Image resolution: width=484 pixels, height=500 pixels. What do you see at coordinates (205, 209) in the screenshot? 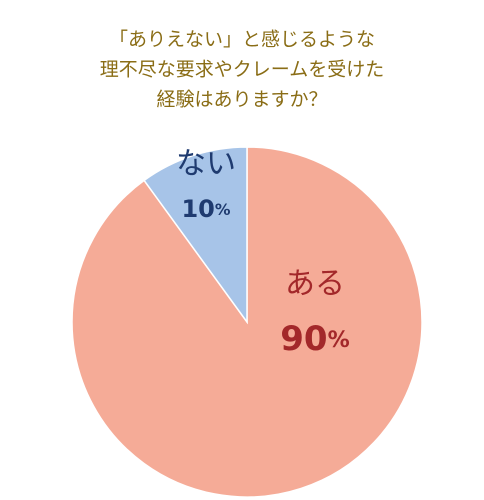
I see `value-label: 10%` at bounding box center [205, 209].